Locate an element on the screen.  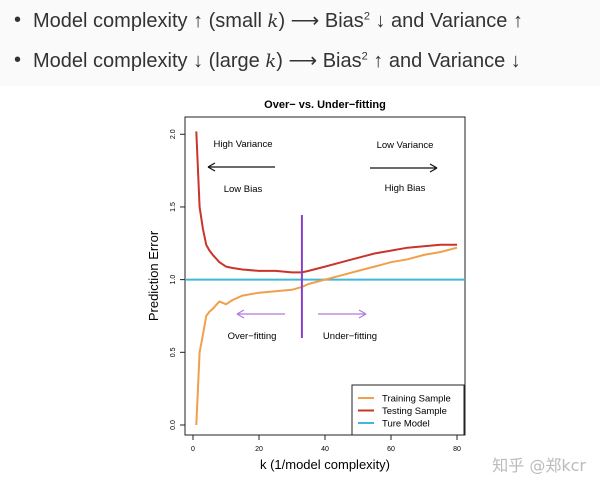
annotation-high-bias: High Bias is located at coordinates (405, 188).